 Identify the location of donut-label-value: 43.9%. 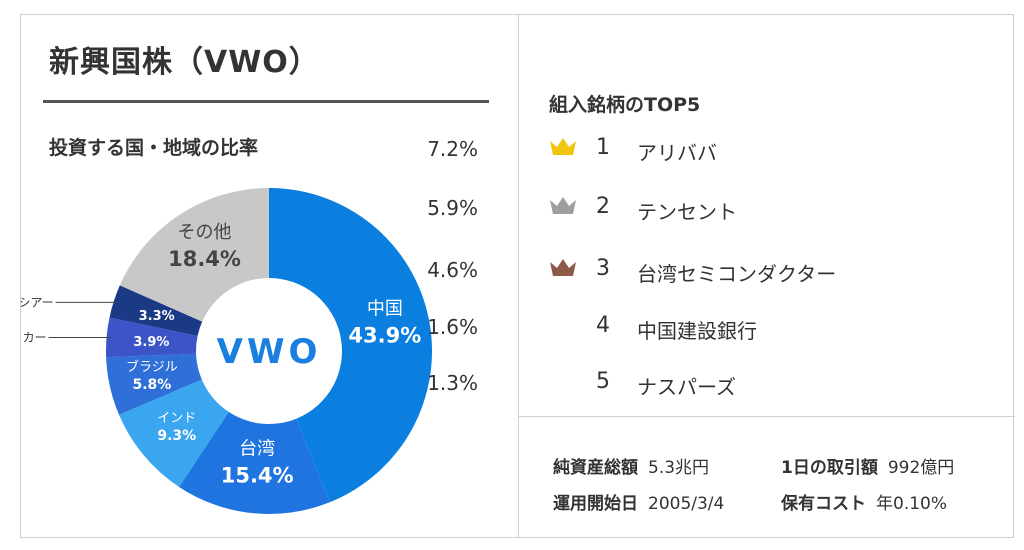
(384, 336).